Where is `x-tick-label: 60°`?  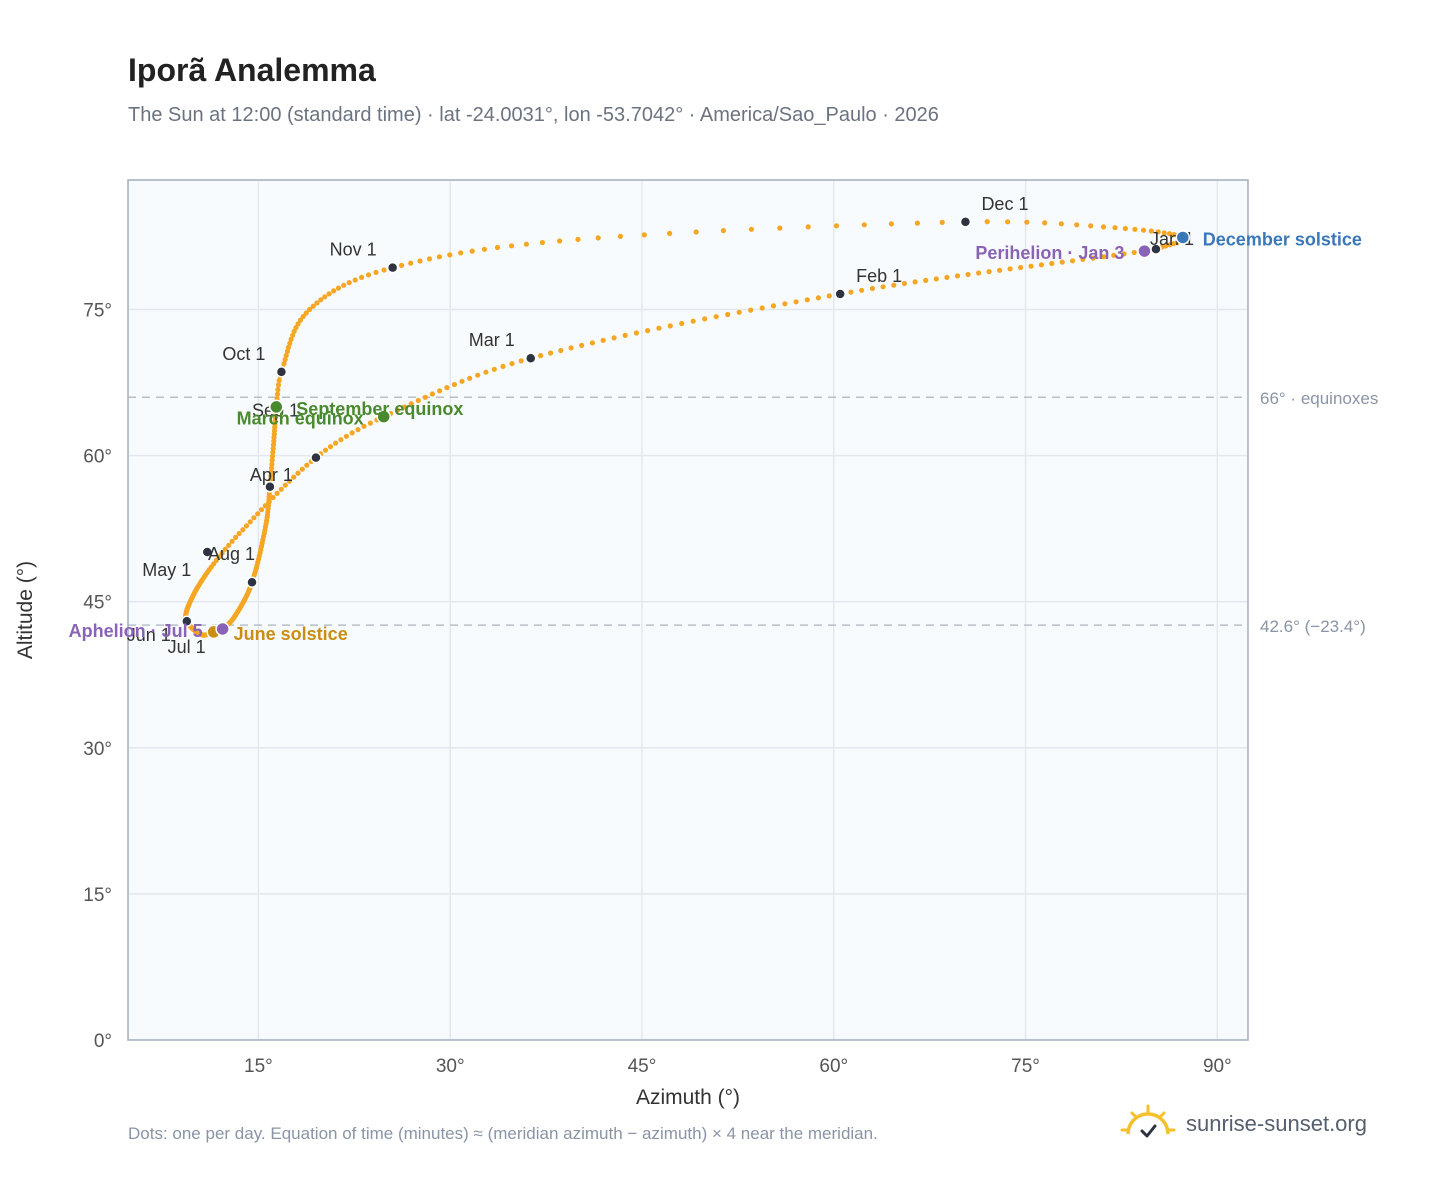
x-tick-label: 60° is located at coordinates (833, 1066).